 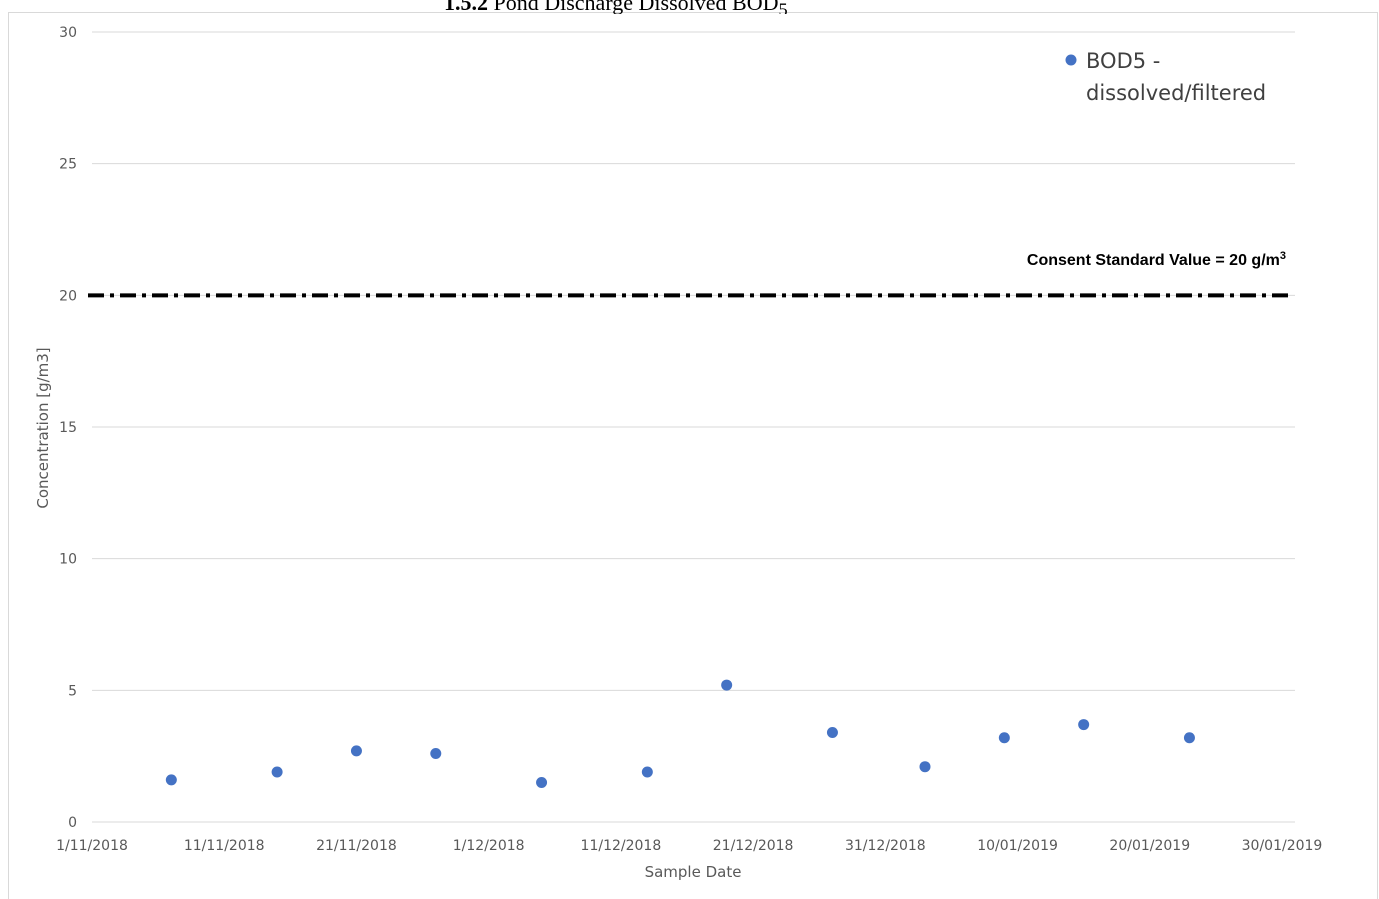 I want to click on x-tick-label: 1/12/2018, so click(x=489, y=846).